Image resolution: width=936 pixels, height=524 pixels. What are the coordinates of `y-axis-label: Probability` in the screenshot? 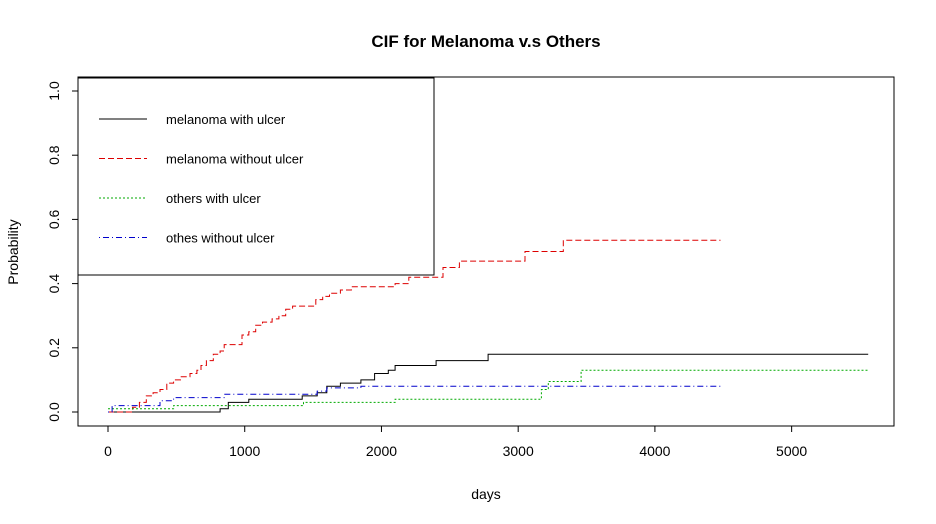 It's located at (13, 251).